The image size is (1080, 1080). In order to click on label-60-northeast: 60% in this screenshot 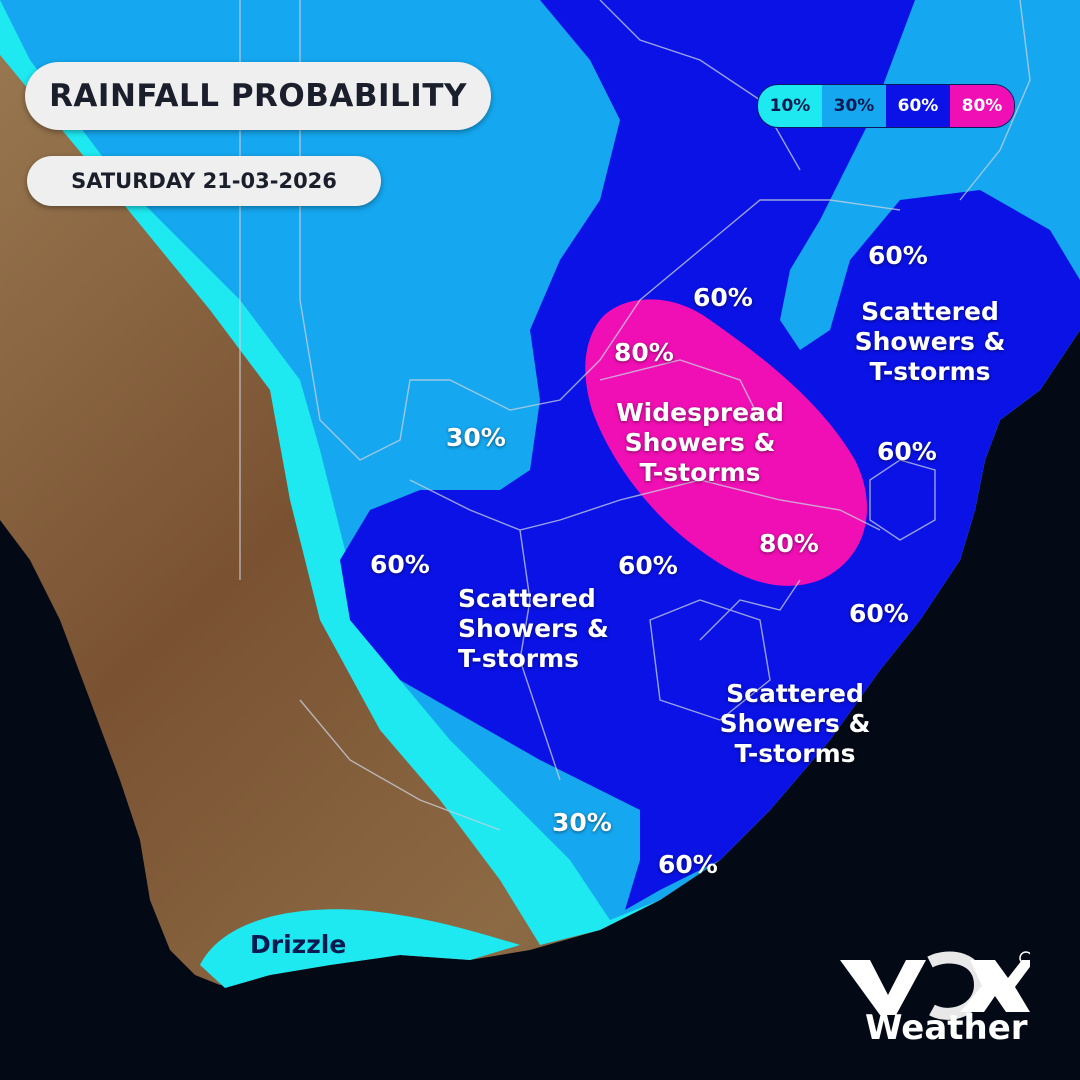, I will do `click(898, 255)`.